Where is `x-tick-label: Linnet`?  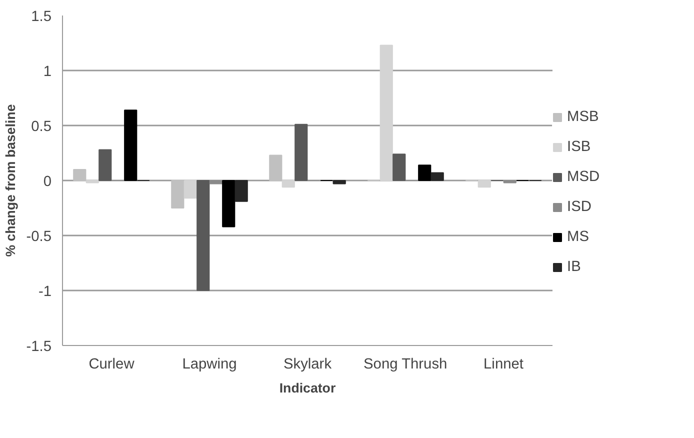
x-tick-label: Linnet is located at coordinates (504, 364).